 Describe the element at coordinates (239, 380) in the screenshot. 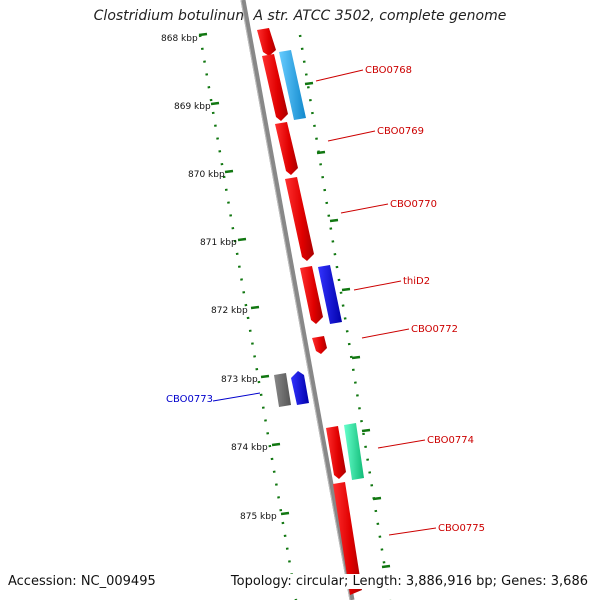

I see `tick-label-873: 873 kbp` at that location.